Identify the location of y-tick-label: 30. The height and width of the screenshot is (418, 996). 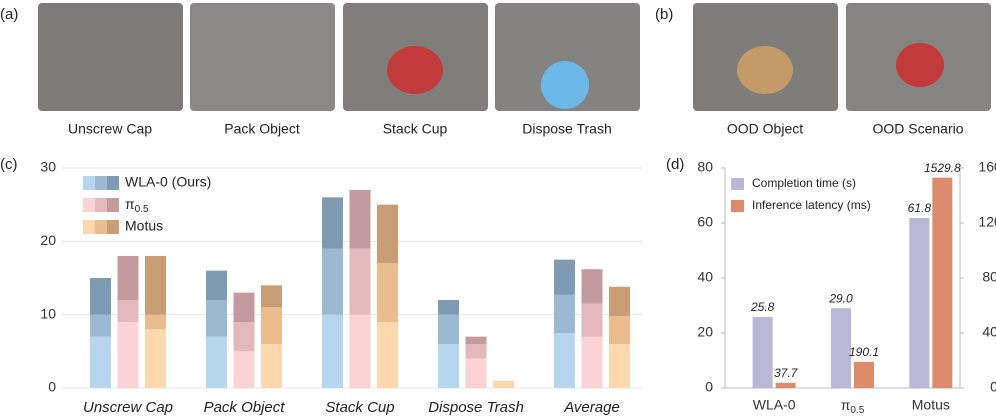
(48, 167).